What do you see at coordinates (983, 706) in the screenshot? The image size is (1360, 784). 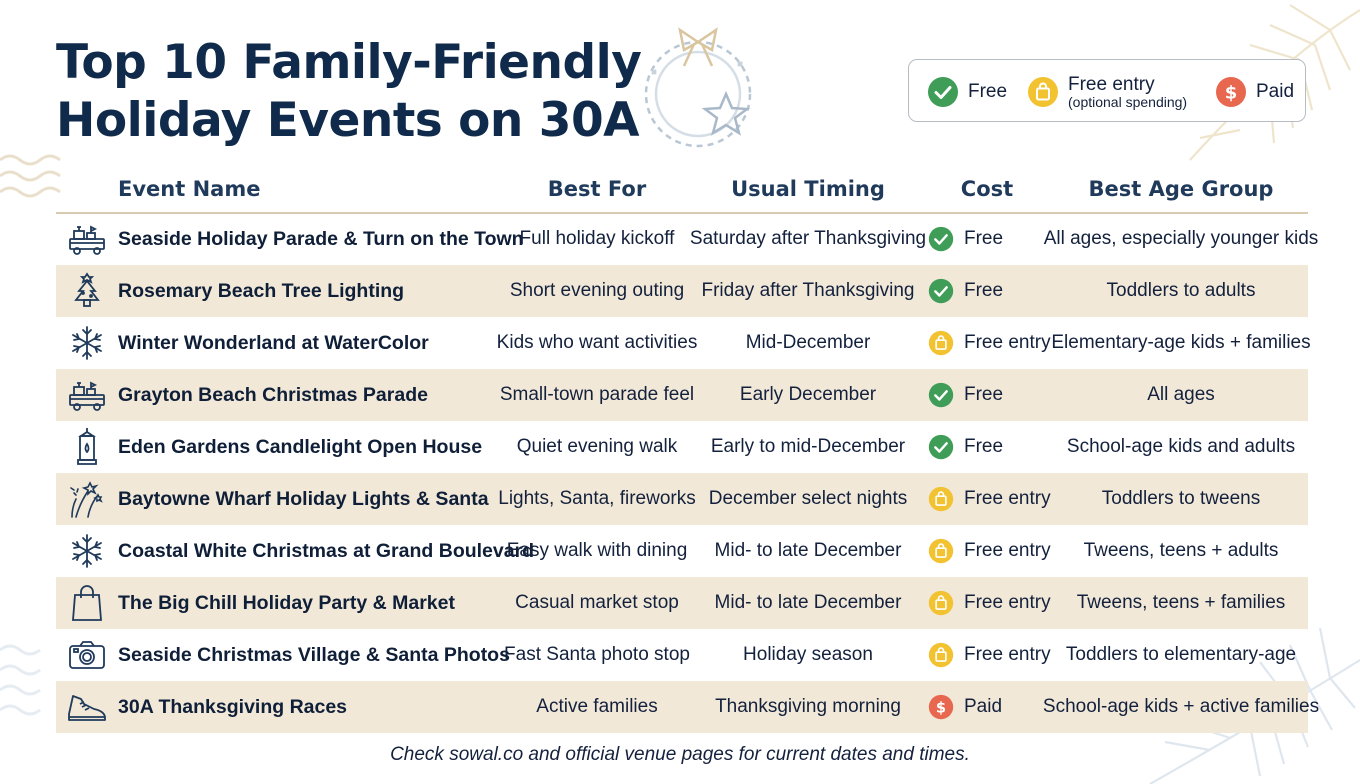 I see `cost-label: Paid` at bounding box center [983, 706].